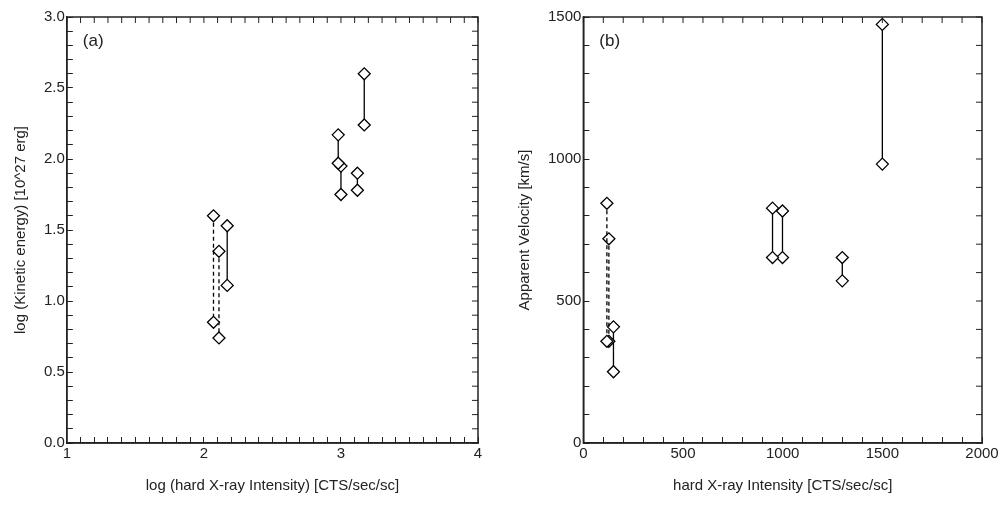  Describe the element at coordinates (524, 230) in the screenshot. I see `y-axis-title: Apparent Velocity [km/s]` at that location.